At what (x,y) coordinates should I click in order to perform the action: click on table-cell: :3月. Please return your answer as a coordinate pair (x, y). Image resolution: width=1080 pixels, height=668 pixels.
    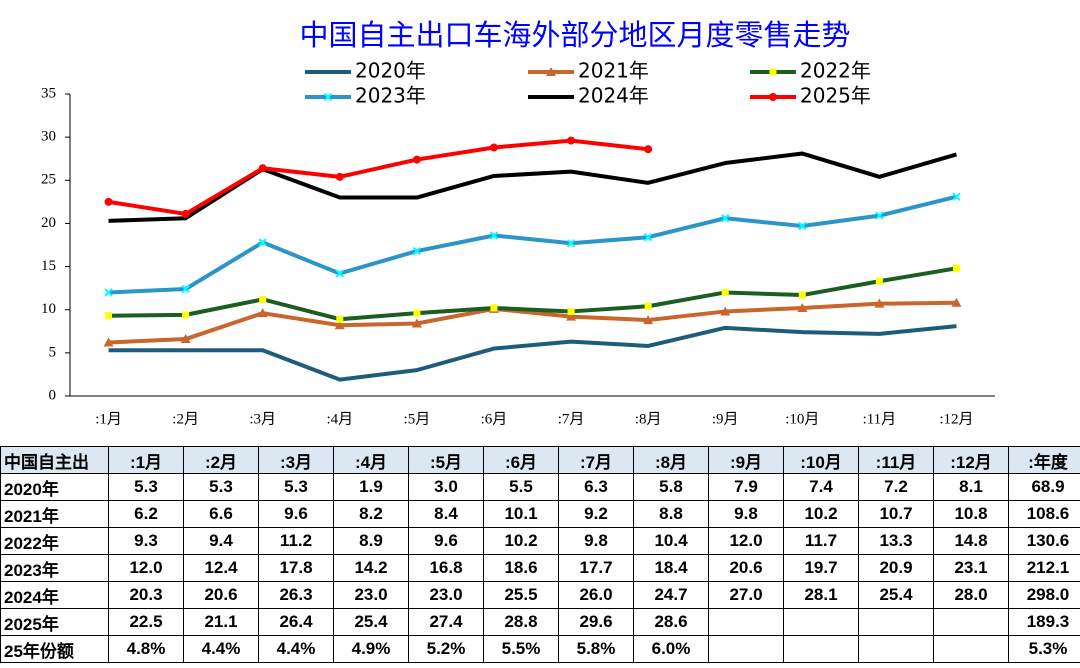
    Looking at the image, I should click on (296, 460).